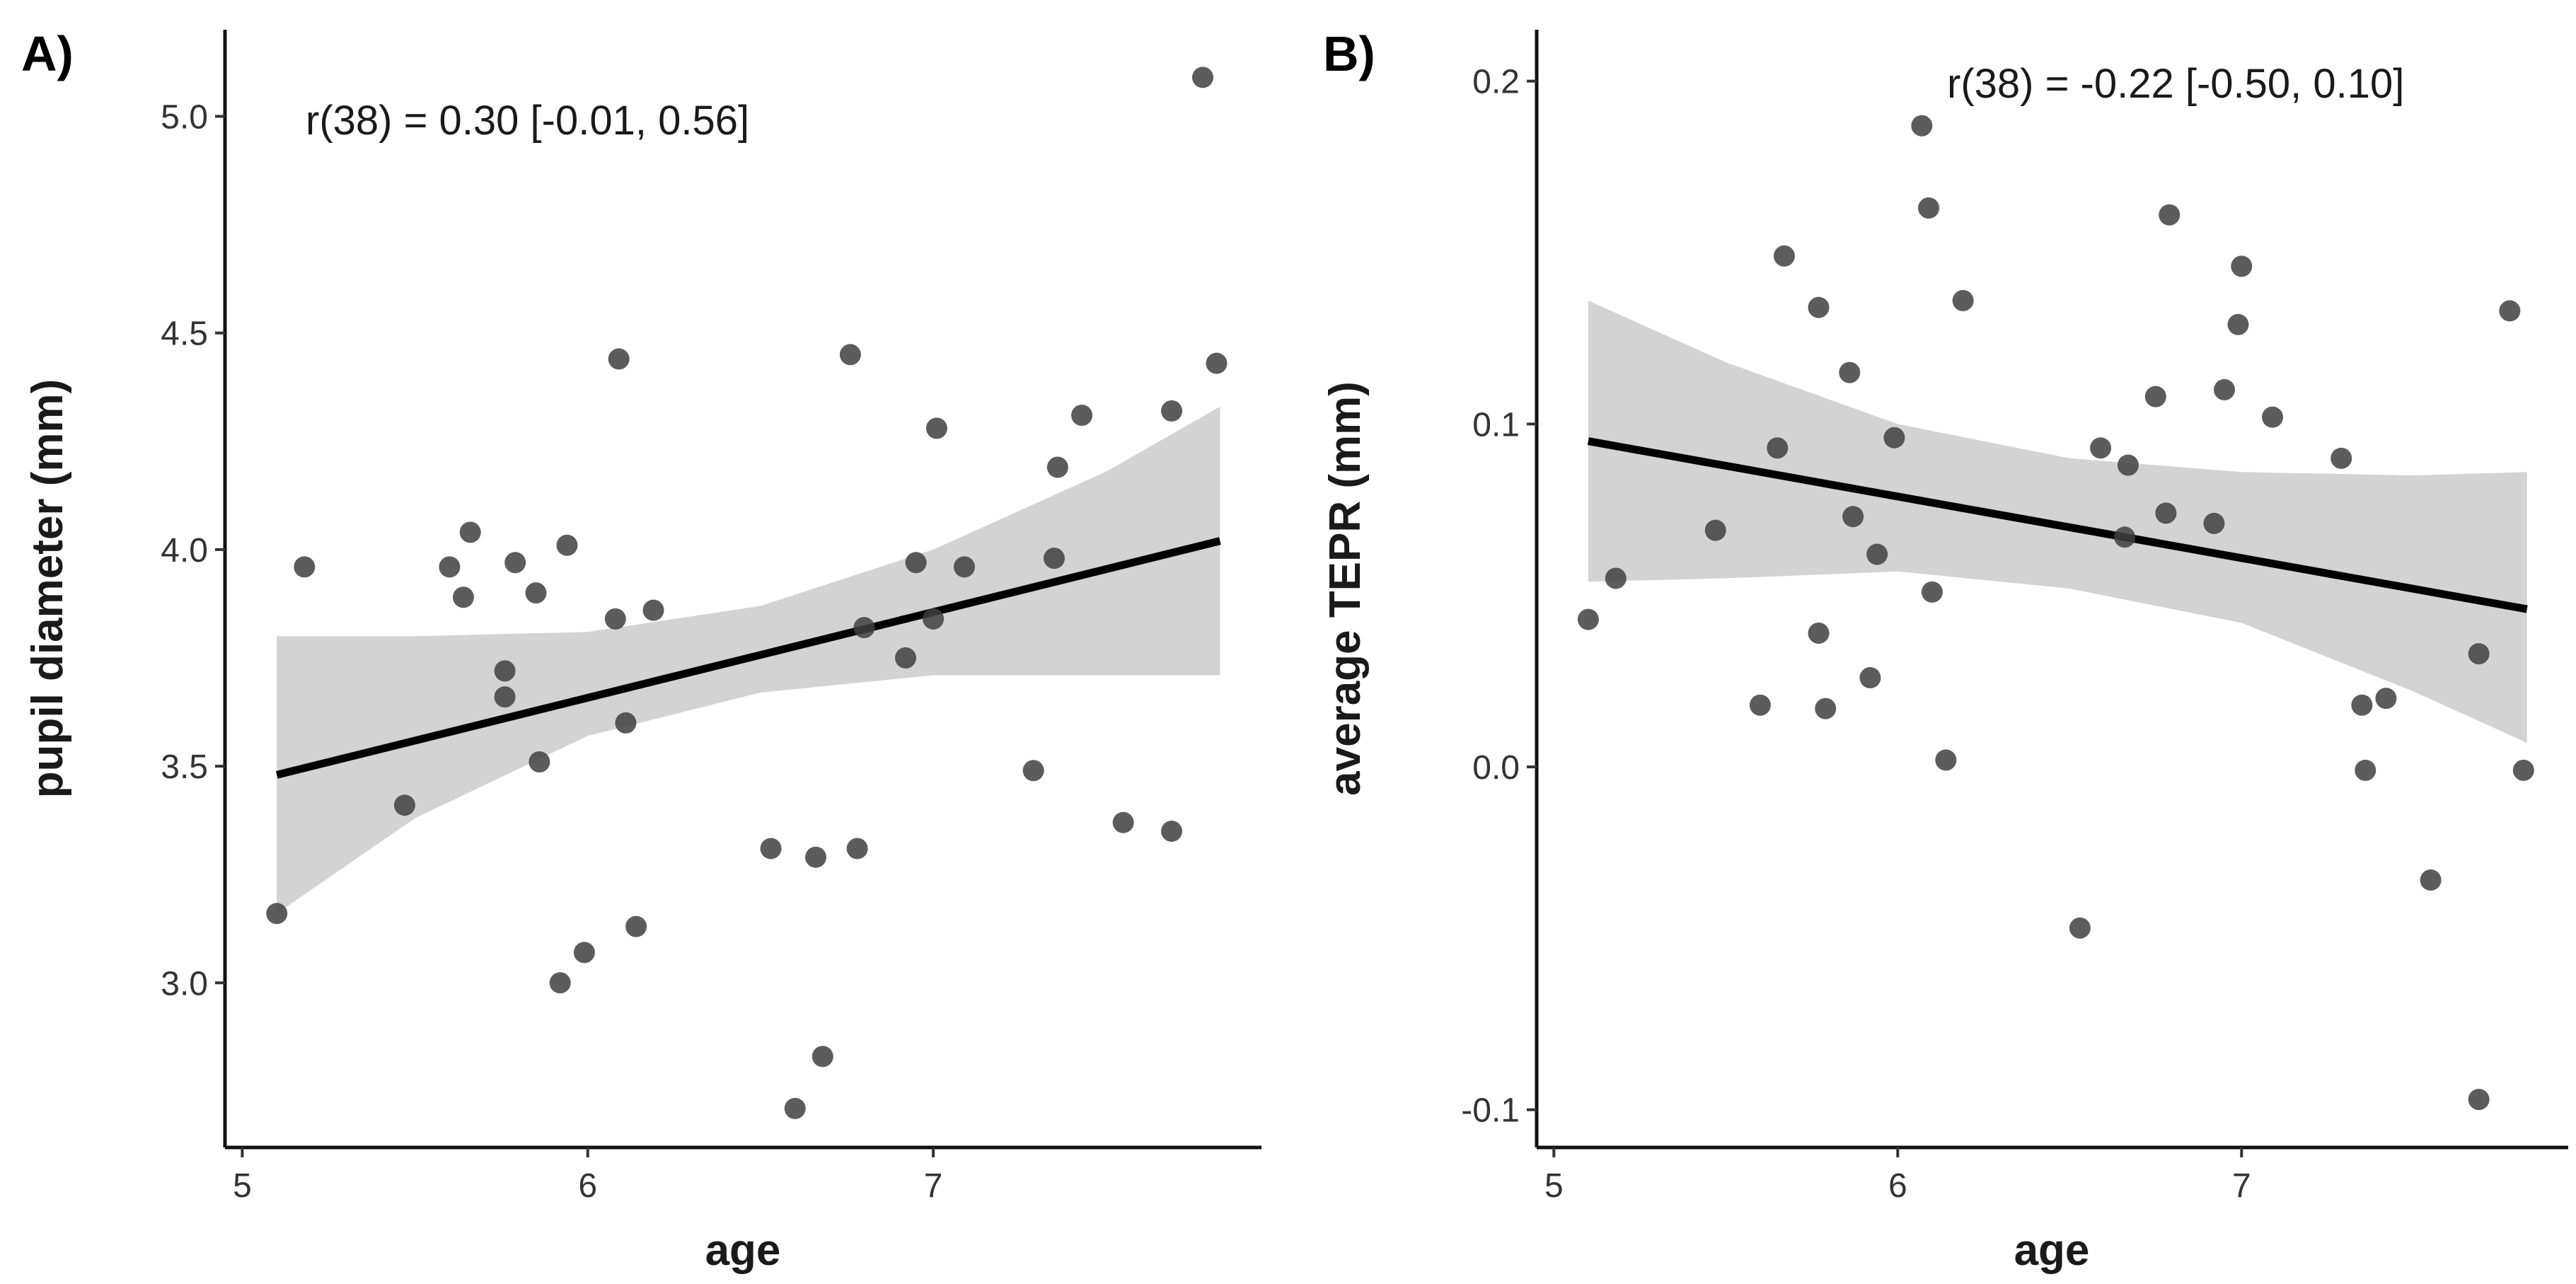 The image size is (2576, 1284). What do you see at coordinates (1345, 588) in the screenshot?
I see `y-axis-title-b: average TEPR (mm)` at bounding box center [1345, 588].